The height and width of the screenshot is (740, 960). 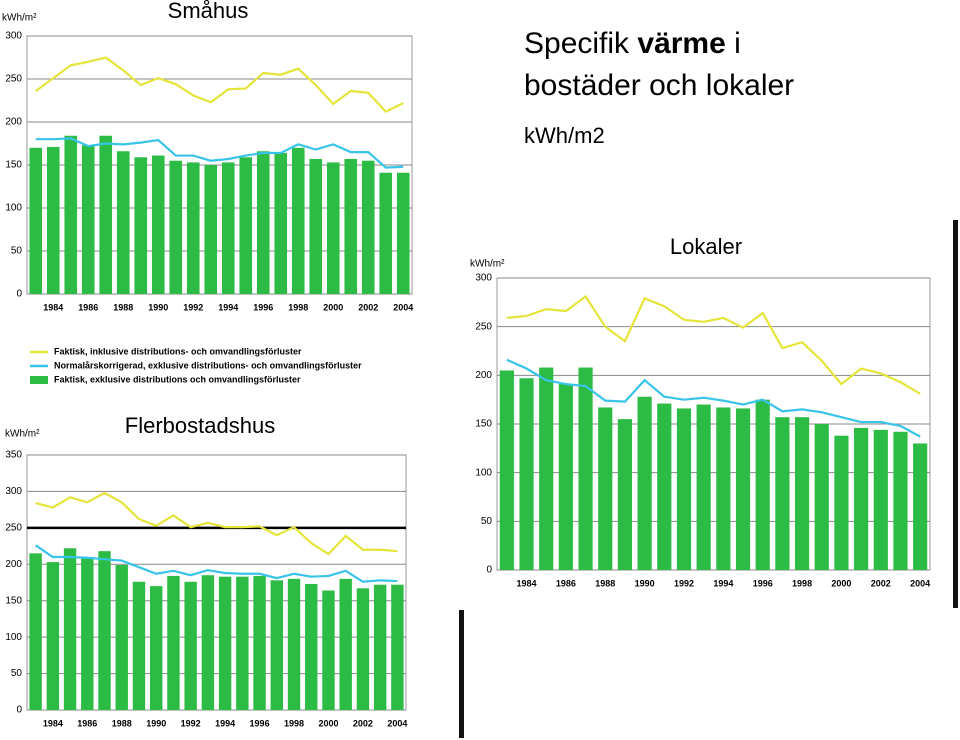 What do you see at coordinates (461, 674) in the screenshot?
I see `divider` at bounding box center [461, 674].